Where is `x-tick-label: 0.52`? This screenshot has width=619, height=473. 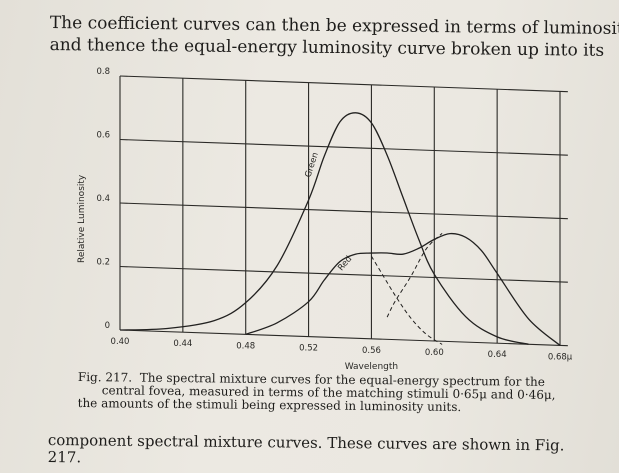
x-tick-label: 0.52 is located at coordinates (308, 349).